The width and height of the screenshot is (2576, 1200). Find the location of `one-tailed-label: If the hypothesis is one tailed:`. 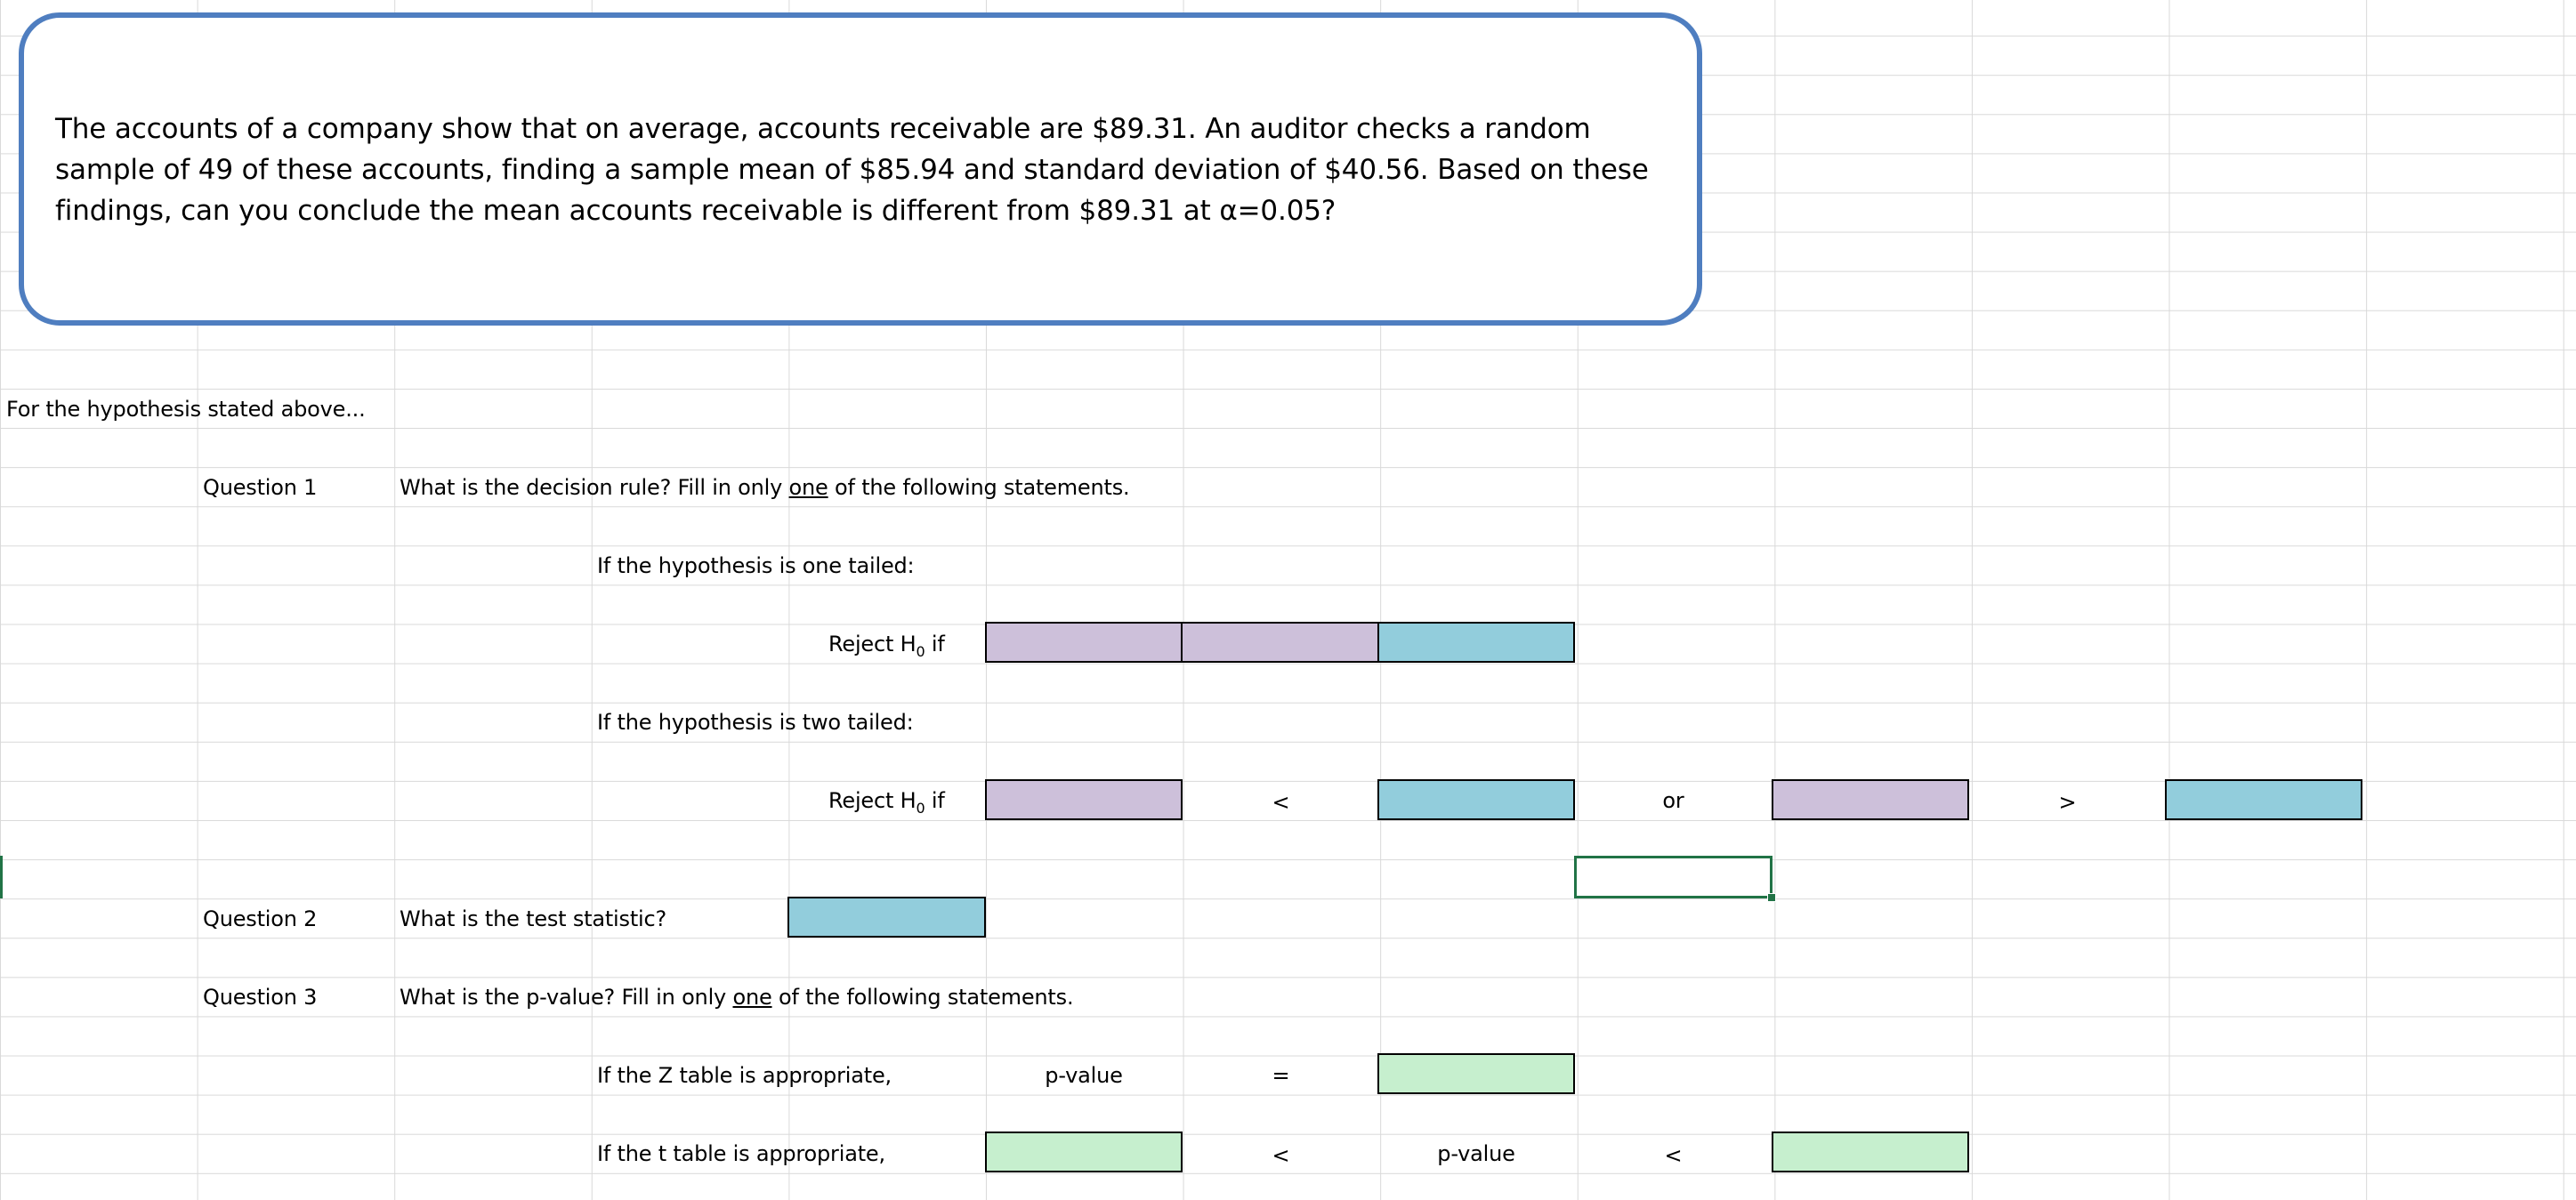

one-tailed-label: If the hypothesis is one tailed: is located at coordinates (756, 566).